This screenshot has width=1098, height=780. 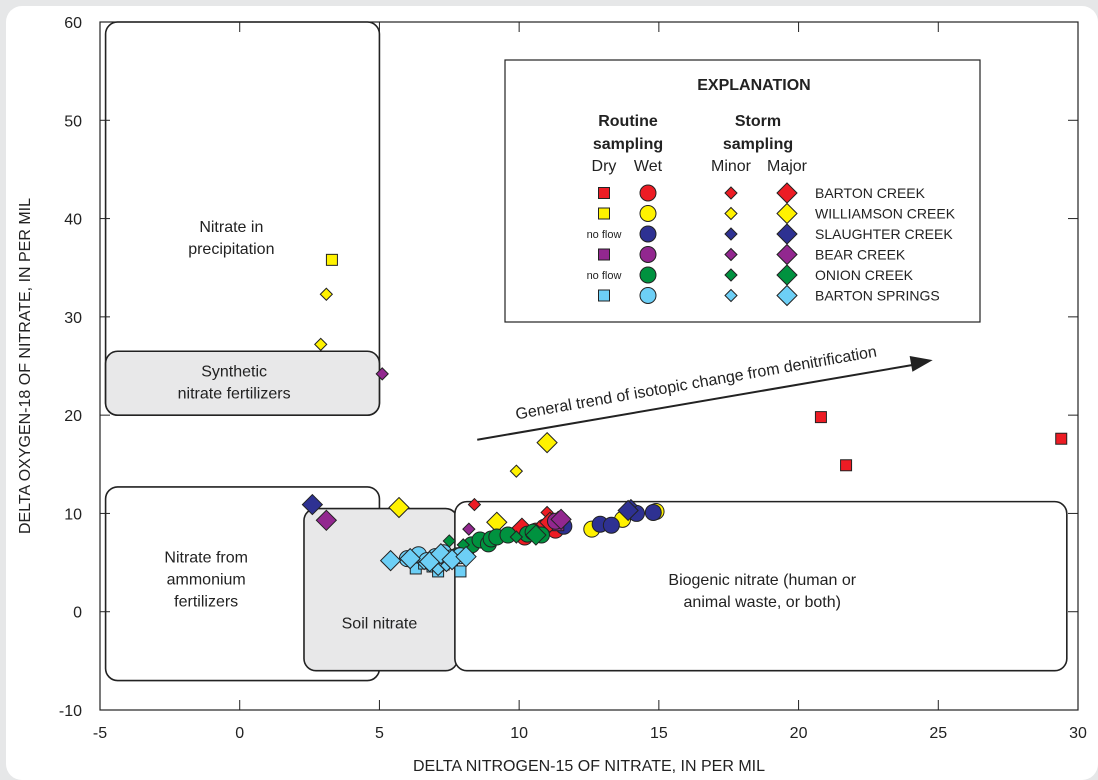 What do you see at coordinates (884, 234) in the screenshot?
I see `legend-site-label: SLAUGHTER CREEK` at bounding box center [884, 234].